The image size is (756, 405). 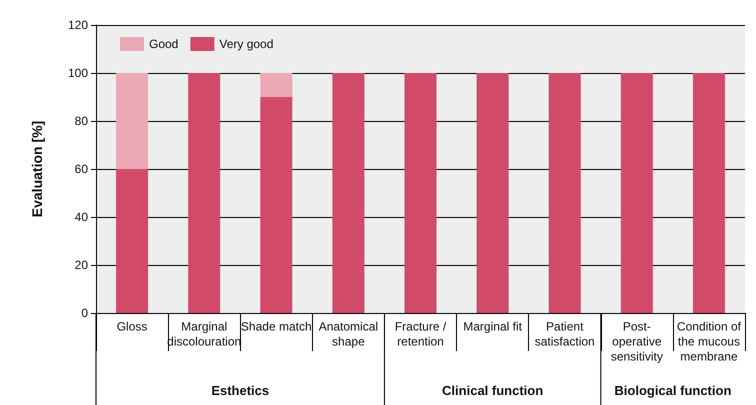 What do you see at coordinates (81, 265) in the screenshot?
I see `y-tick-label: 20` at bounding box center [81, 265].